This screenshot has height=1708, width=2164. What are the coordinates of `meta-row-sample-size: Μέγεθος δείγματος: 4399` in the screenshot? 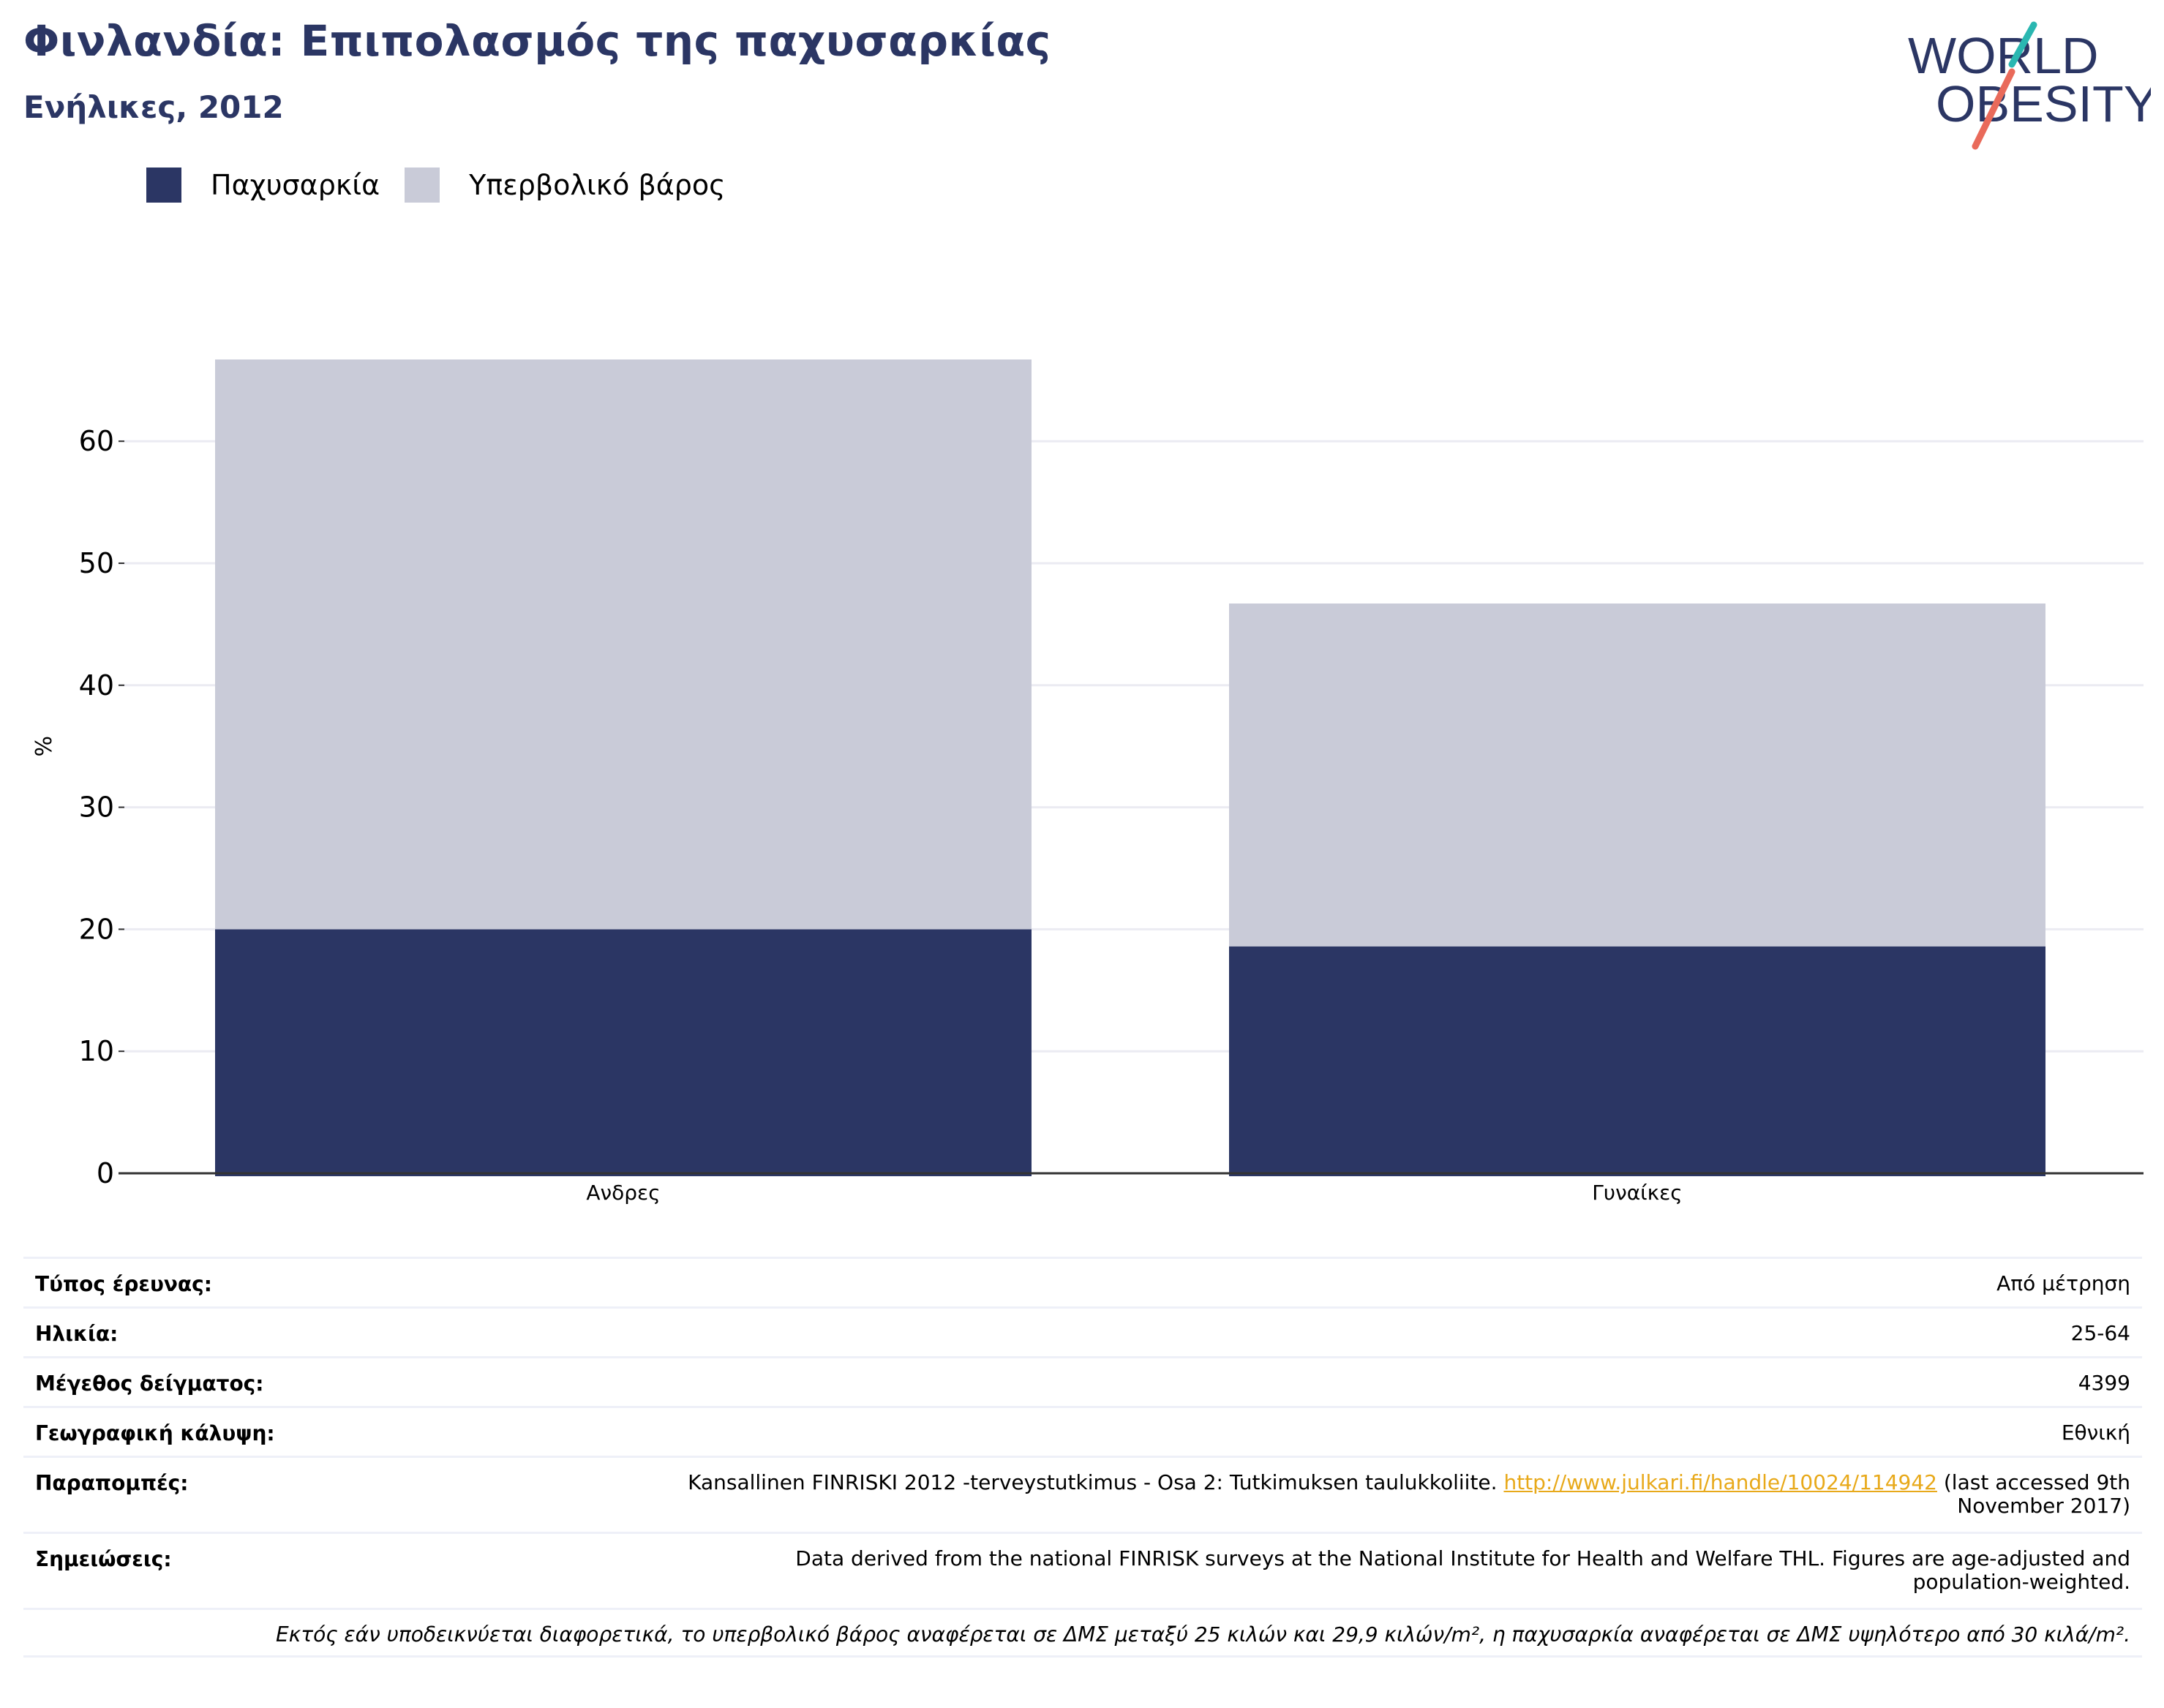 It's located at (1082, 1381).